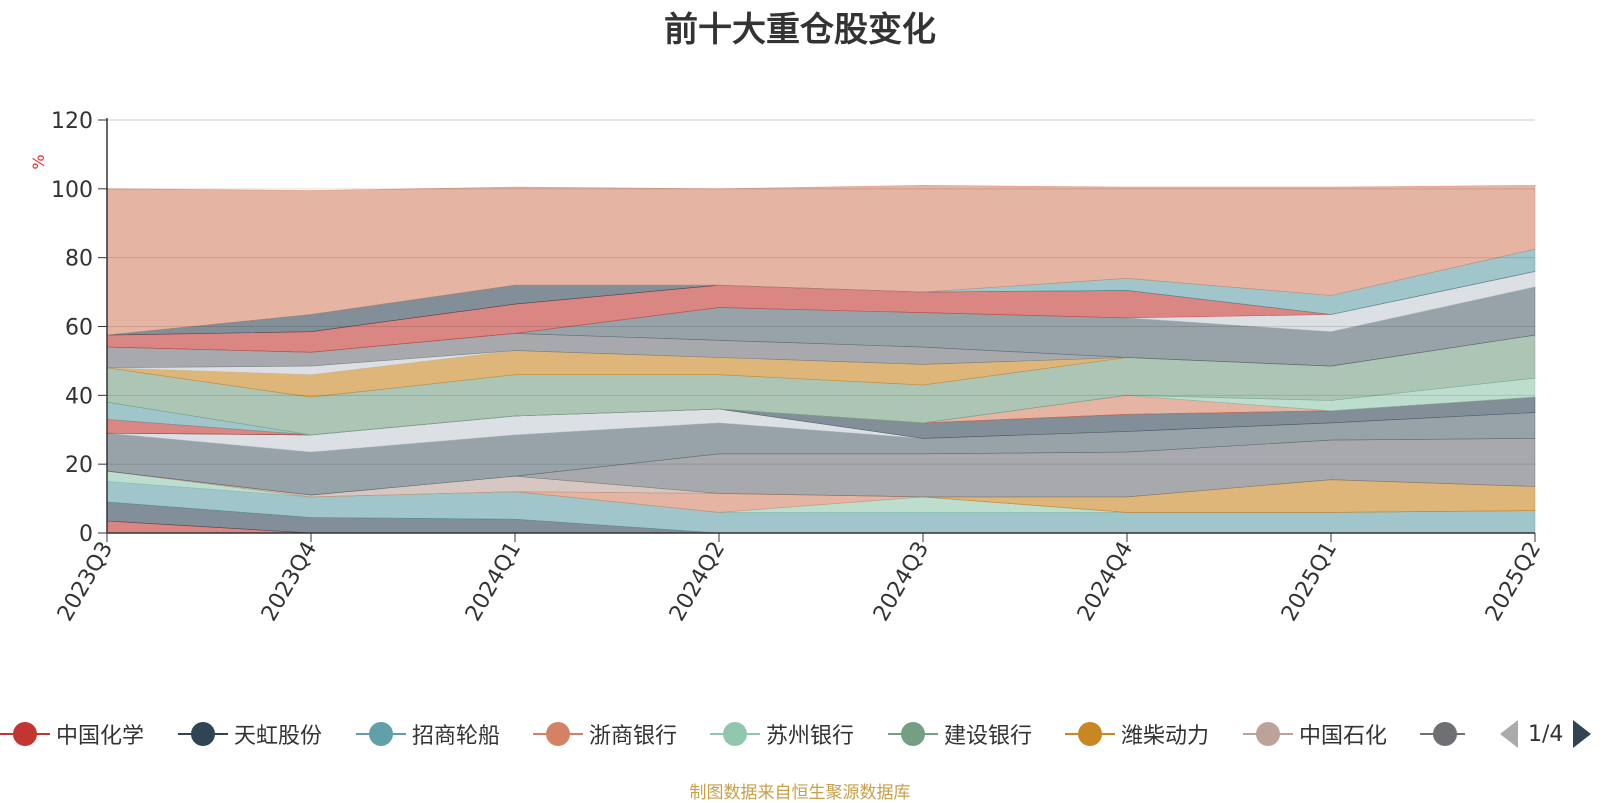 The height and width of the screenshot is (803, 1600). Describe the element at coordinates (800, 30) in the screenshot. I see `chart-title: 前十大重仓股变化` at that location.